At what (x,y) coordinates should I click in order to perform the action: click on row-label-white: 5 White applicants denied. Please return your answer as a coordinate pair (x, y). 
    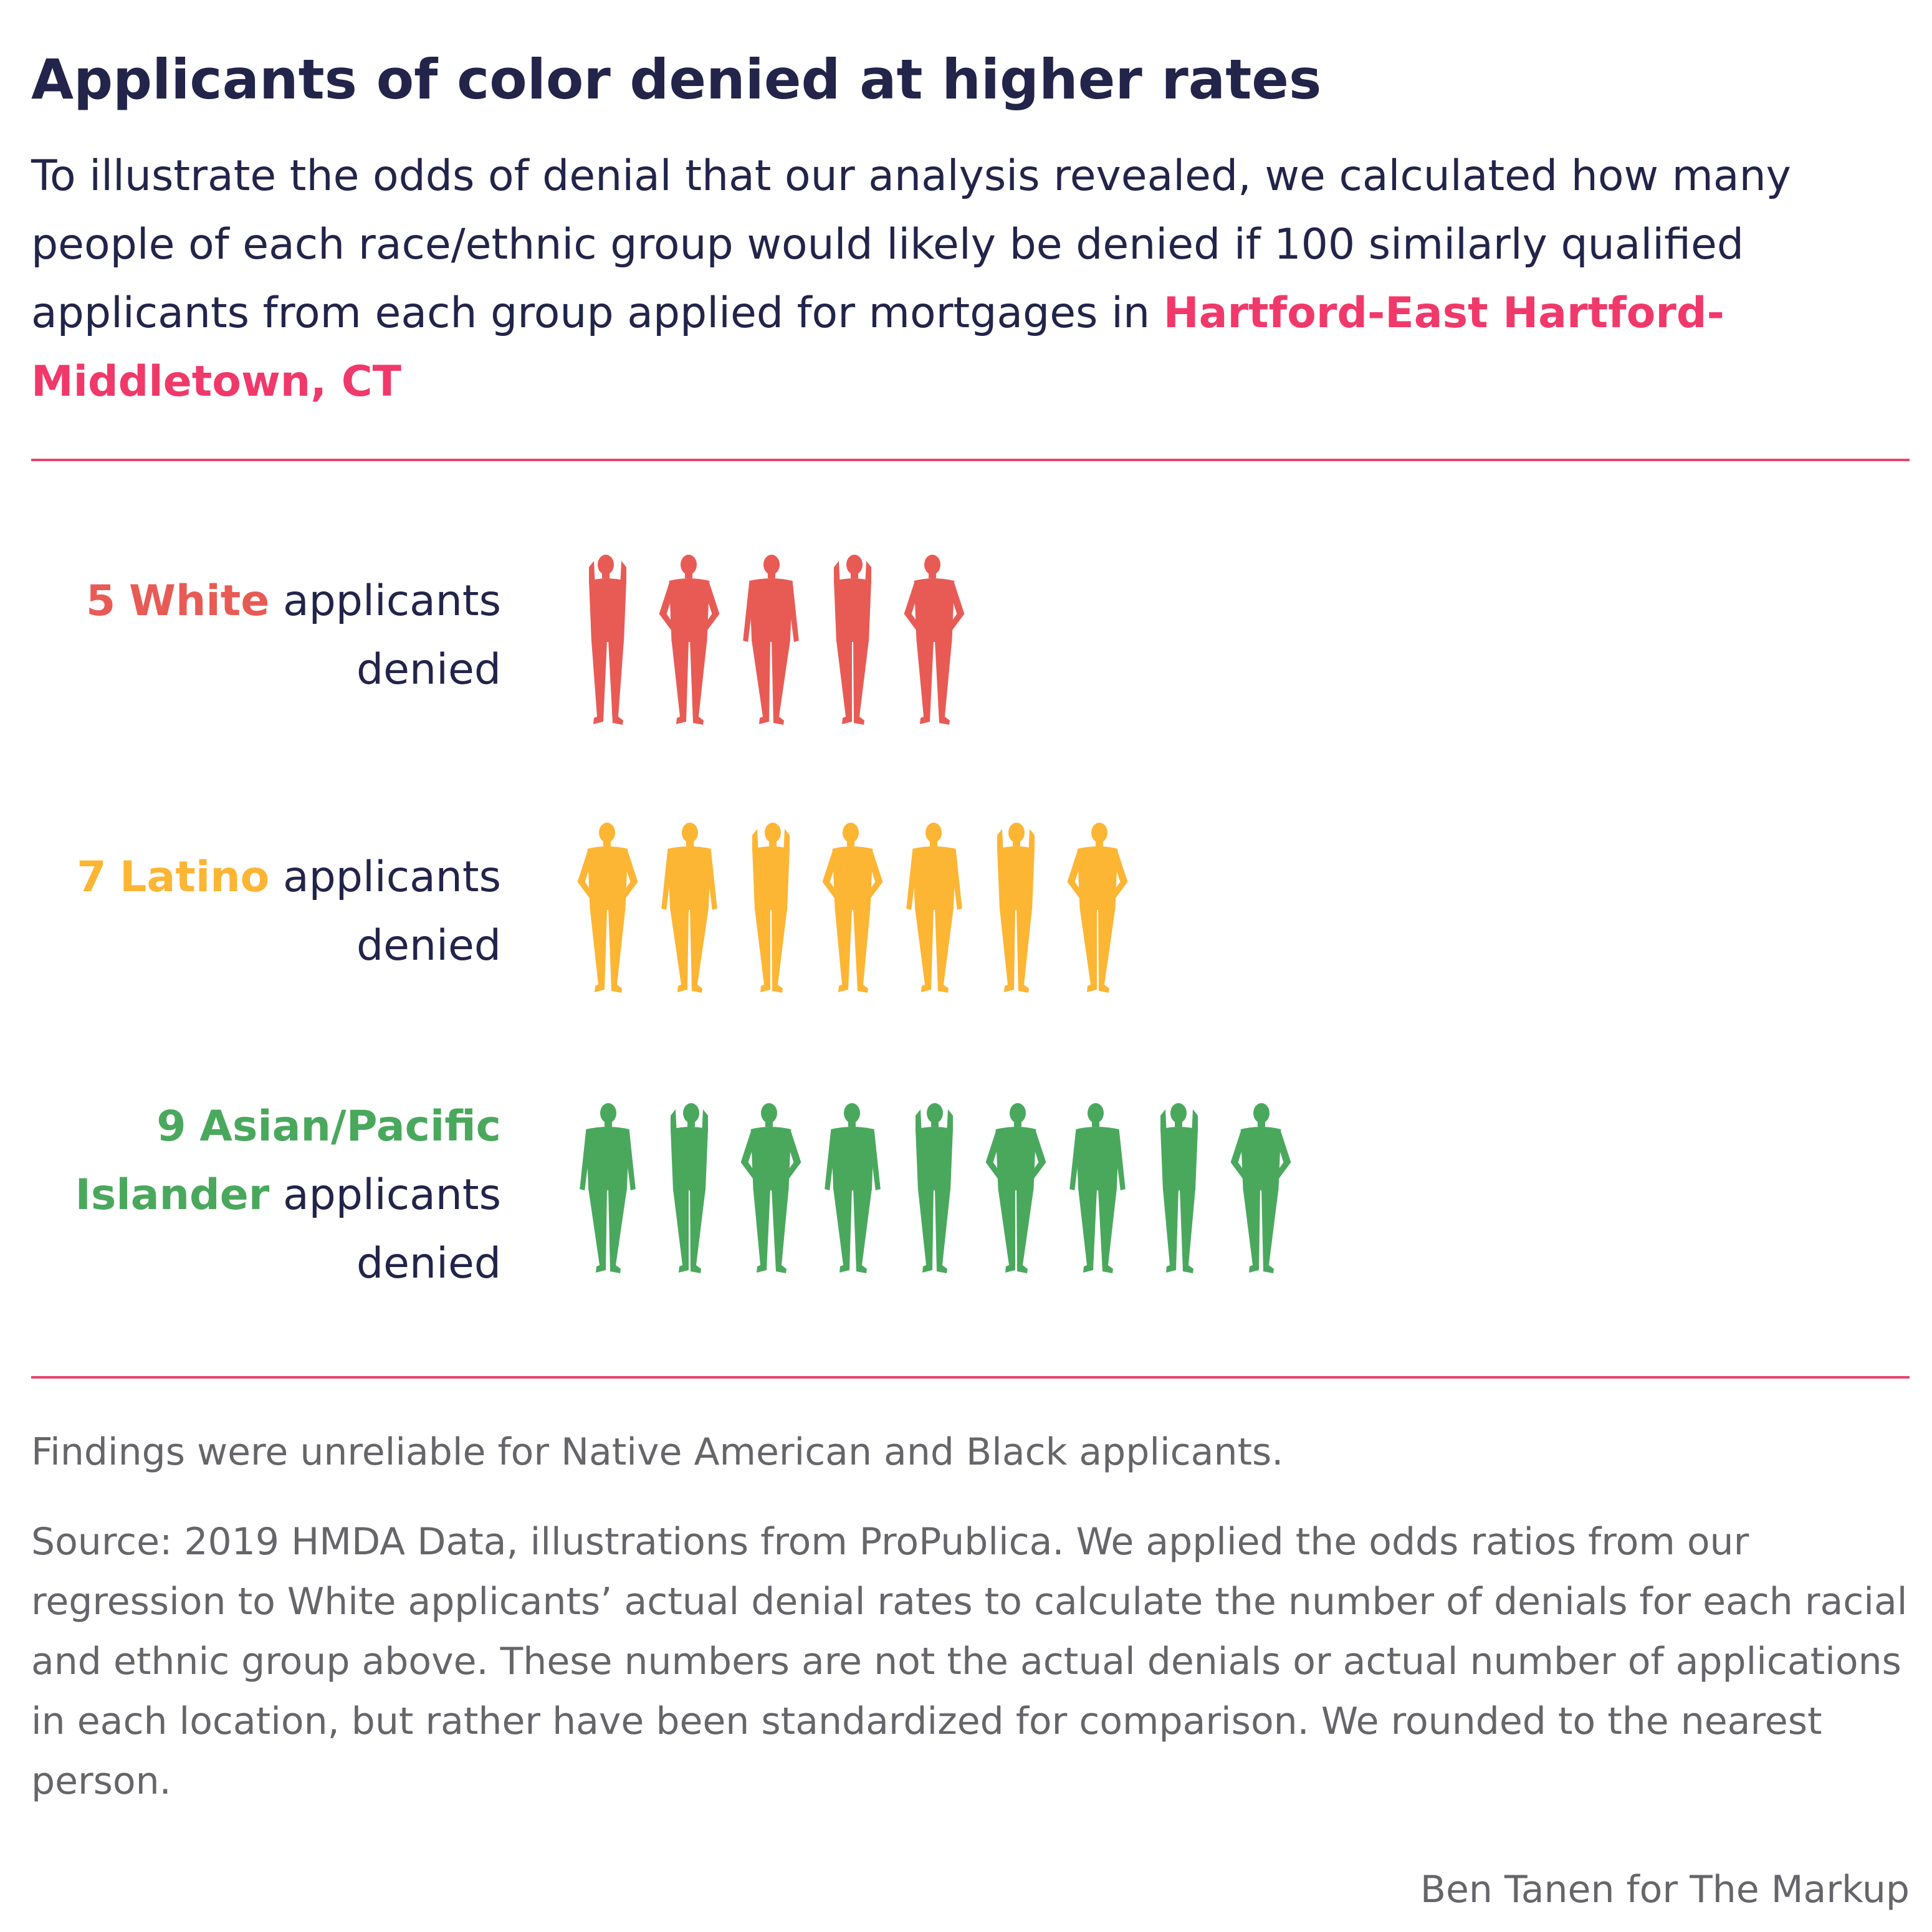
    Looking at the image, I should click on (293, 635).